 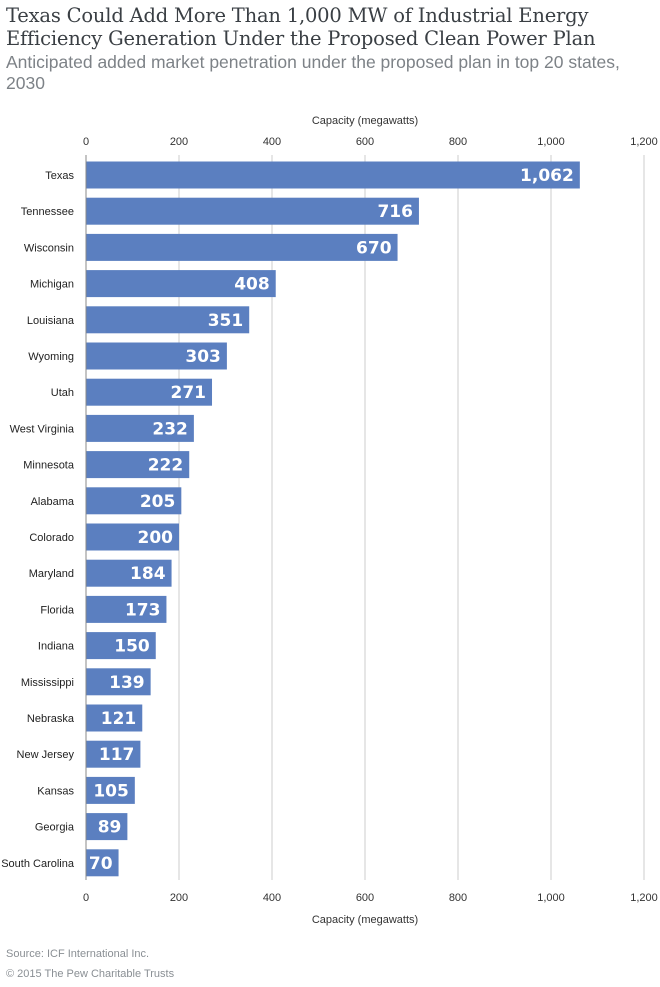 I want to click on bar-michigan, so click(x=181, y=284).